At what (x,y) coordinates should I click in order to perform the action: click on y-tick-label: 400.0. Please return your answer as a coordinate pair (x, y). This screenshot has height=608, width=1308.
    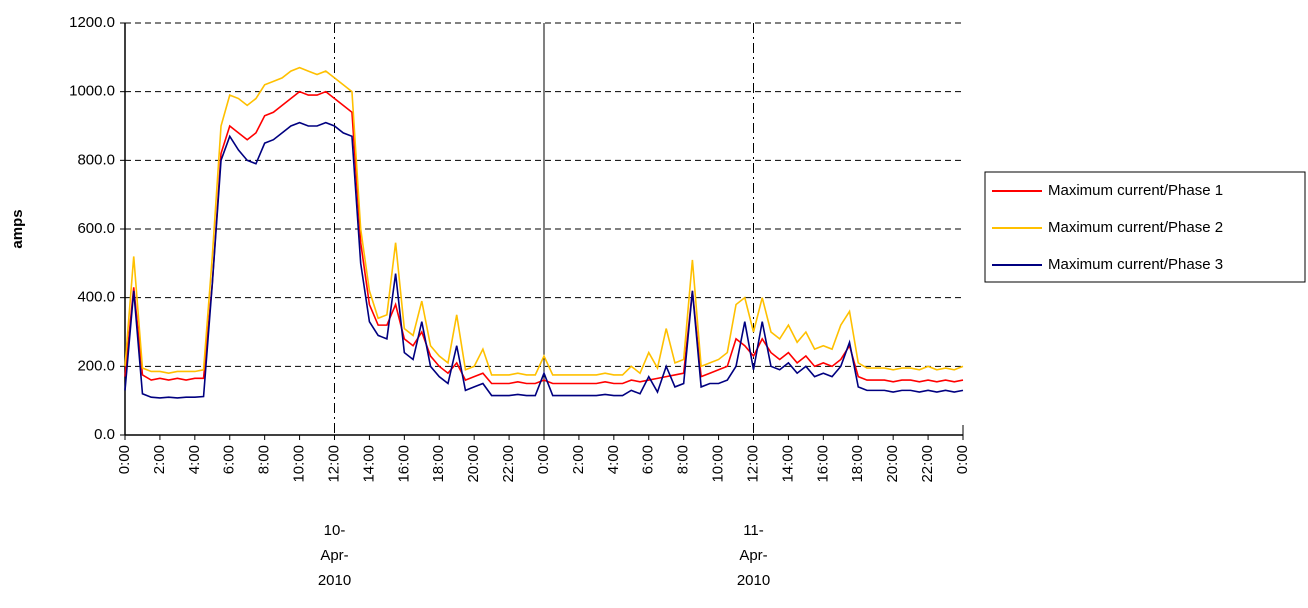
    Looking at the image, I should click on (96, 297).